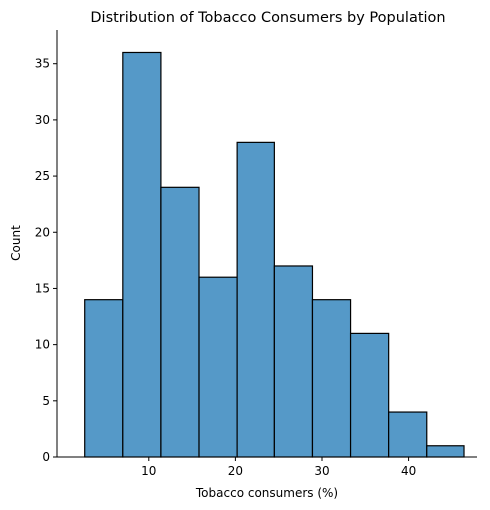  What do you see at coordinates (16, 243) in the screenshot?
I see `y-axis-label: Count` at bounding box center [16, 243].